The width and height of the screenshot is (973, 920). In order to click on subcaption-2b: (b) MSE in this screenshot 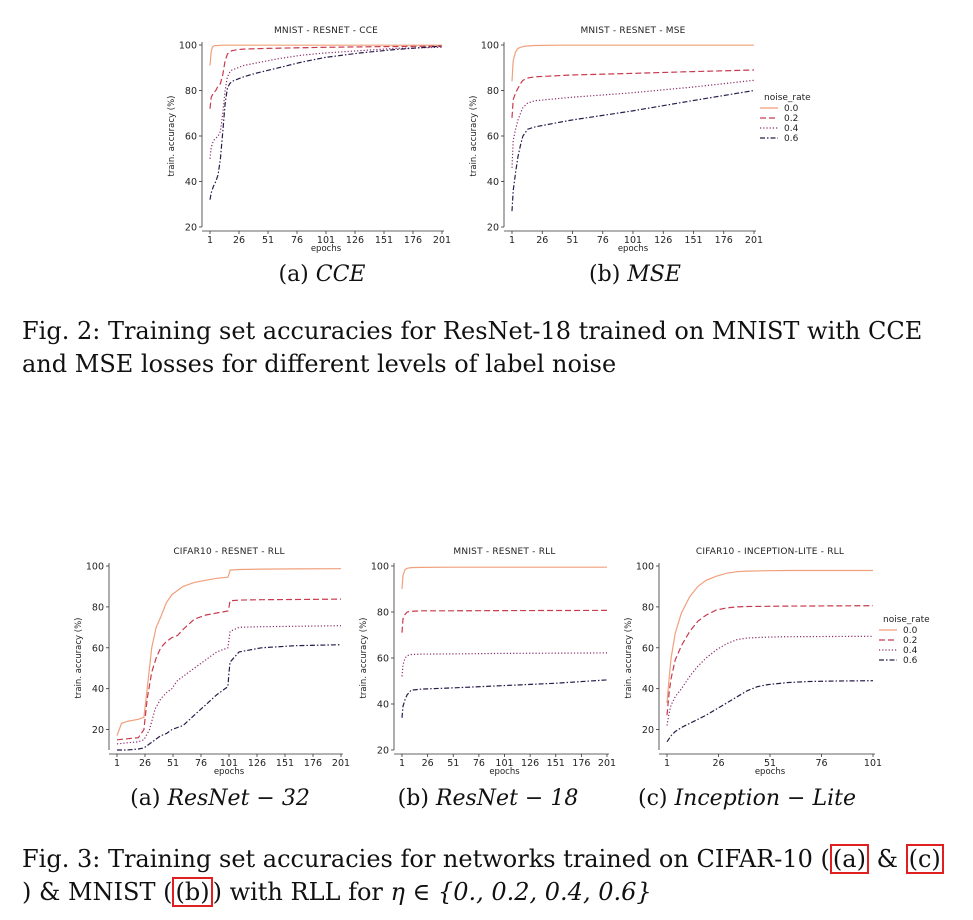, I will do `click(635, 274)`.